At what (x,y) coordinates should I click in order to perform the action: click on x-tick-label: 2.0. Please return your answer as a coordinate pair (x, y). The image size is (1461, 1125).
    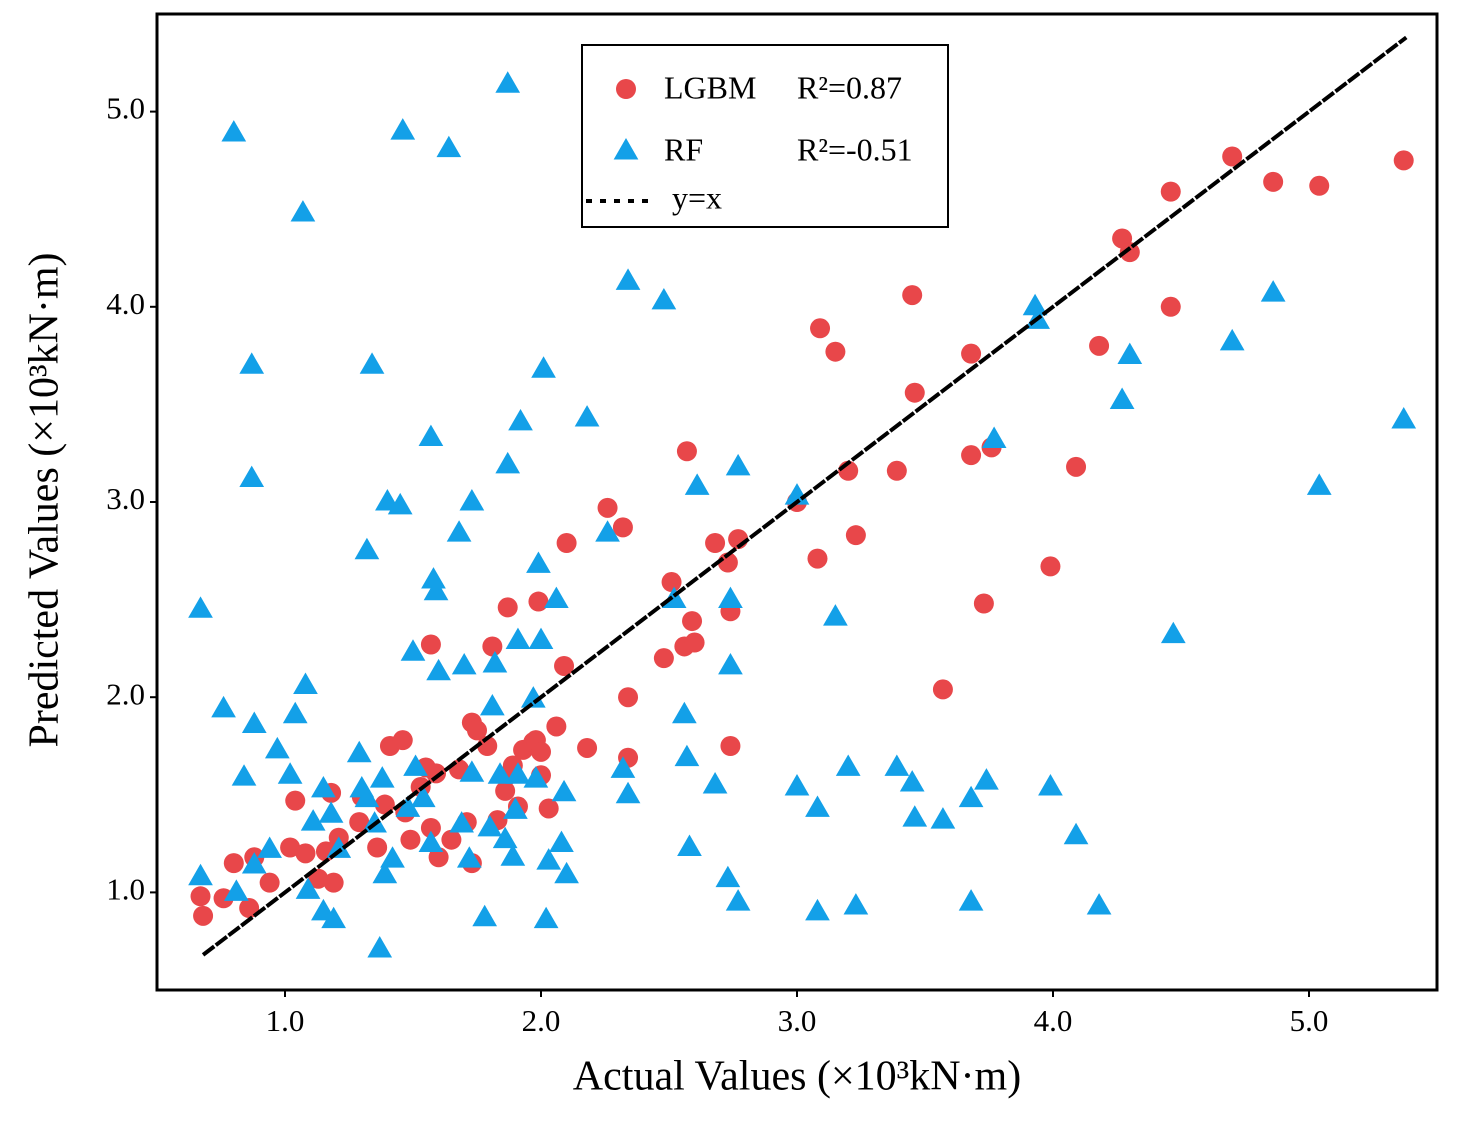
    Looking at the image, I should click on (541, 1020).